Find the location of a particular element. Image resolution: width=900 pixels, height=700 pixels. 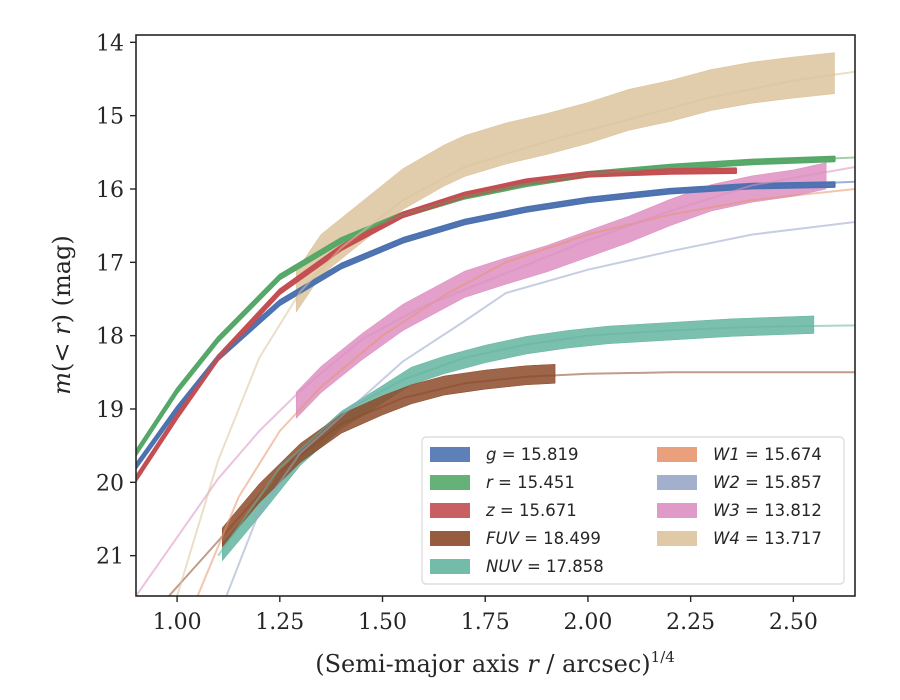

legend-swatch-r is located at coordinates (450, 482).